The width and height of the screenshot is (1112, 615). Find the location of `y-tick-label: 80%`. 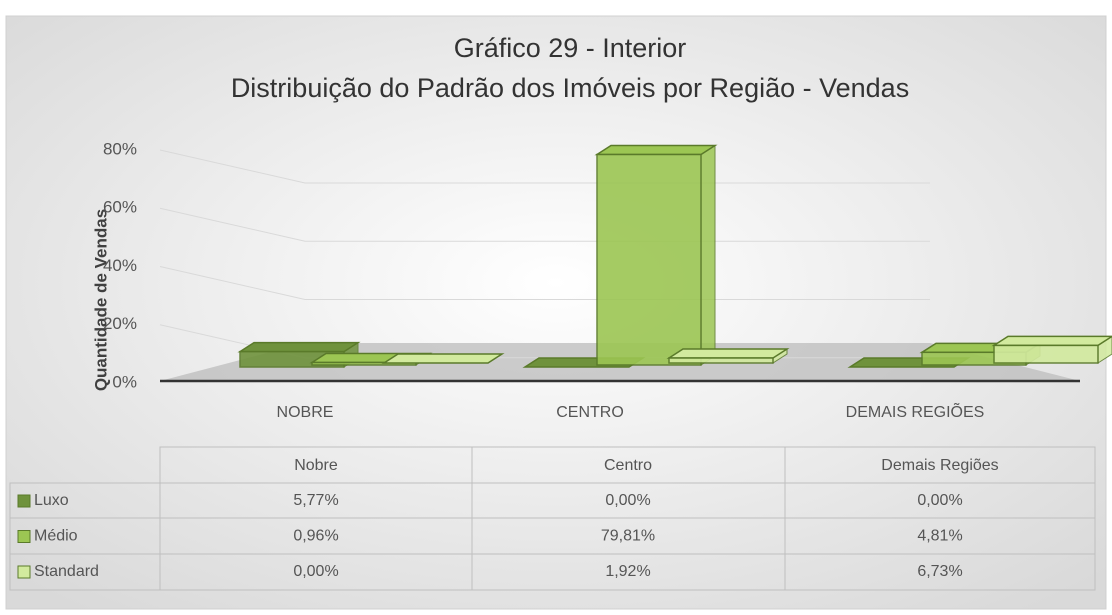

y-tick-label: 80% is located at coordinates (120, 148).